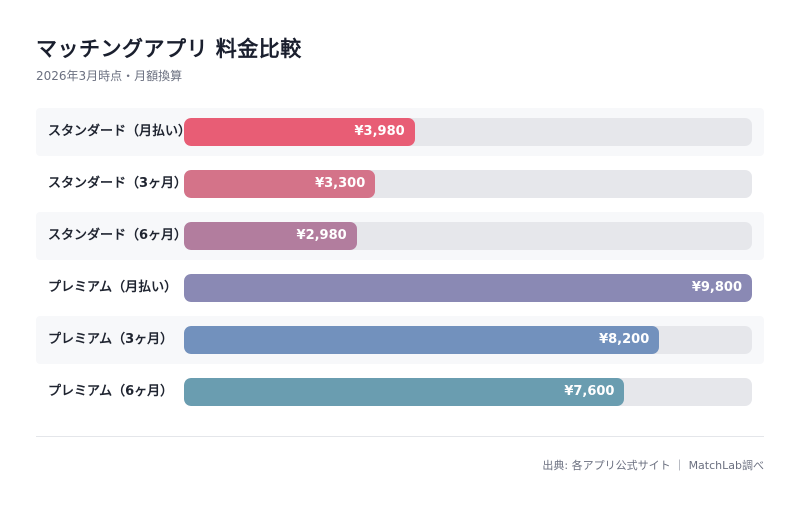  I want to click on footer-divider, so click(400, 436).